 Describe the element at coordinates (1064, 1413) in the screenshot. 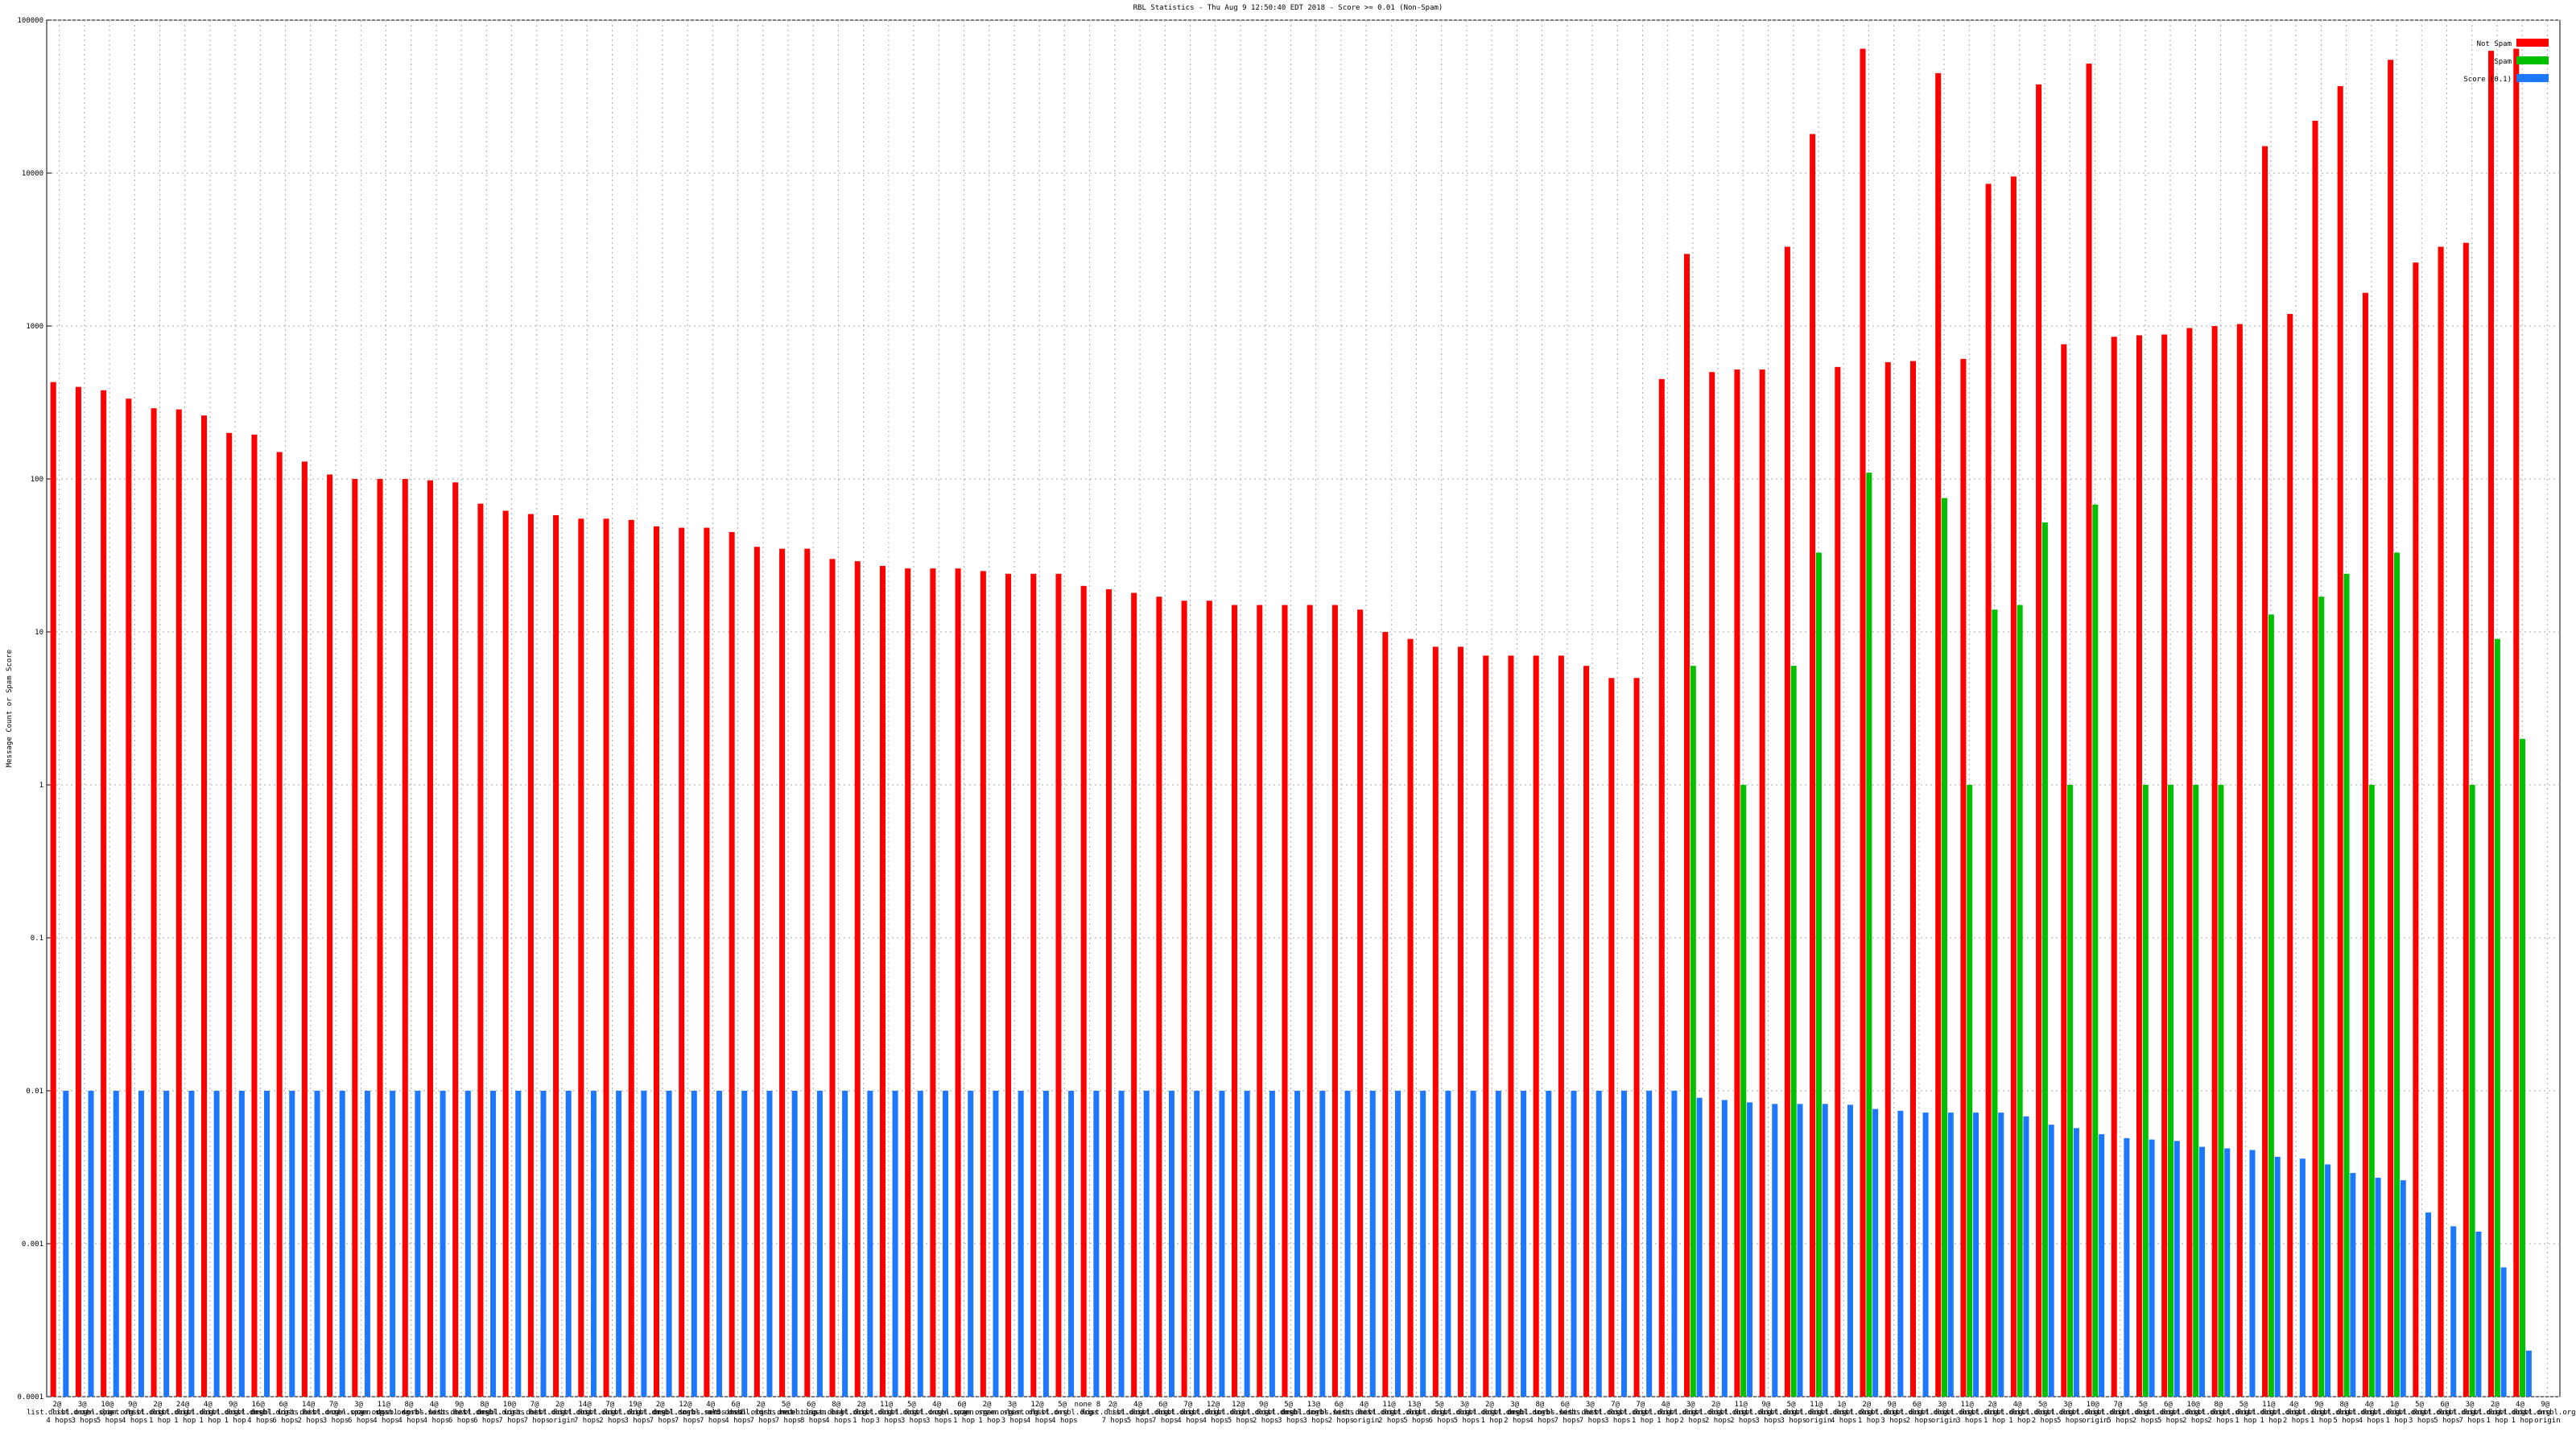

I see `x-tick-label: 5@ list.dnsbl.org 4 hops` at that location.